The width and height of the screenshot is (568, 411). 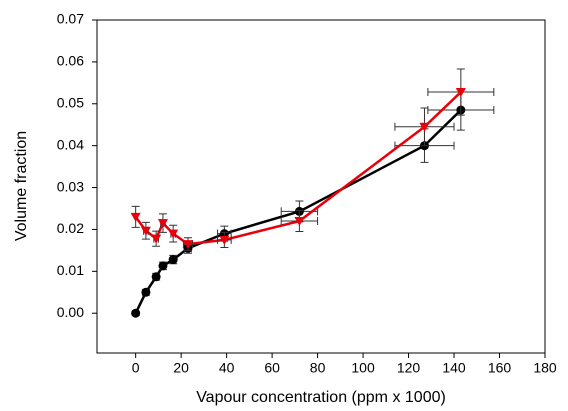 What do you see at coordinates (70, 61) in the screenshot?
I see `y-tick-label: 0.06` at bounding box center [70, 61].